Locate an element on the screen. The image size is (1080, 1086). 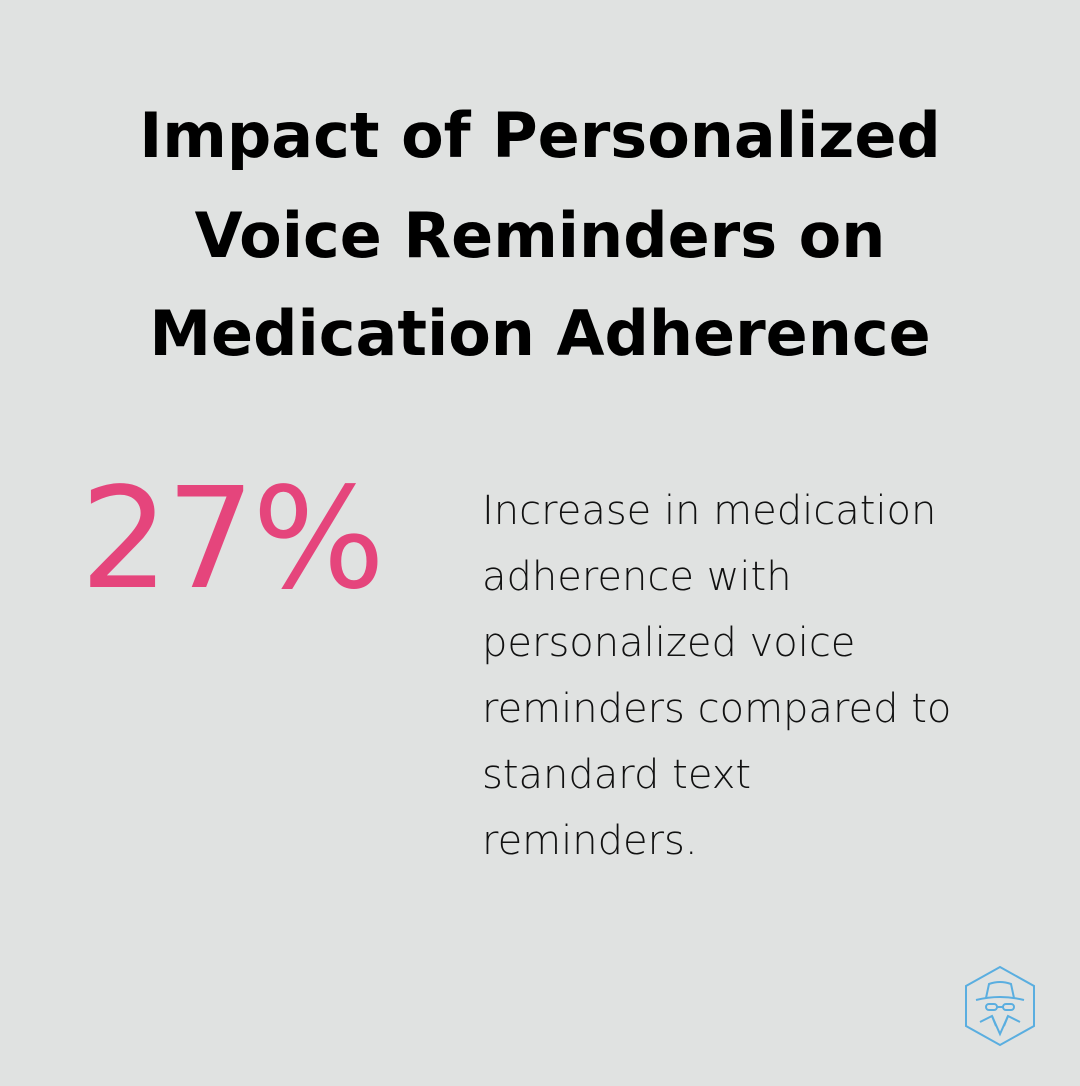
stat-description-line: reminders compared to is located at coordinates (717, 709).